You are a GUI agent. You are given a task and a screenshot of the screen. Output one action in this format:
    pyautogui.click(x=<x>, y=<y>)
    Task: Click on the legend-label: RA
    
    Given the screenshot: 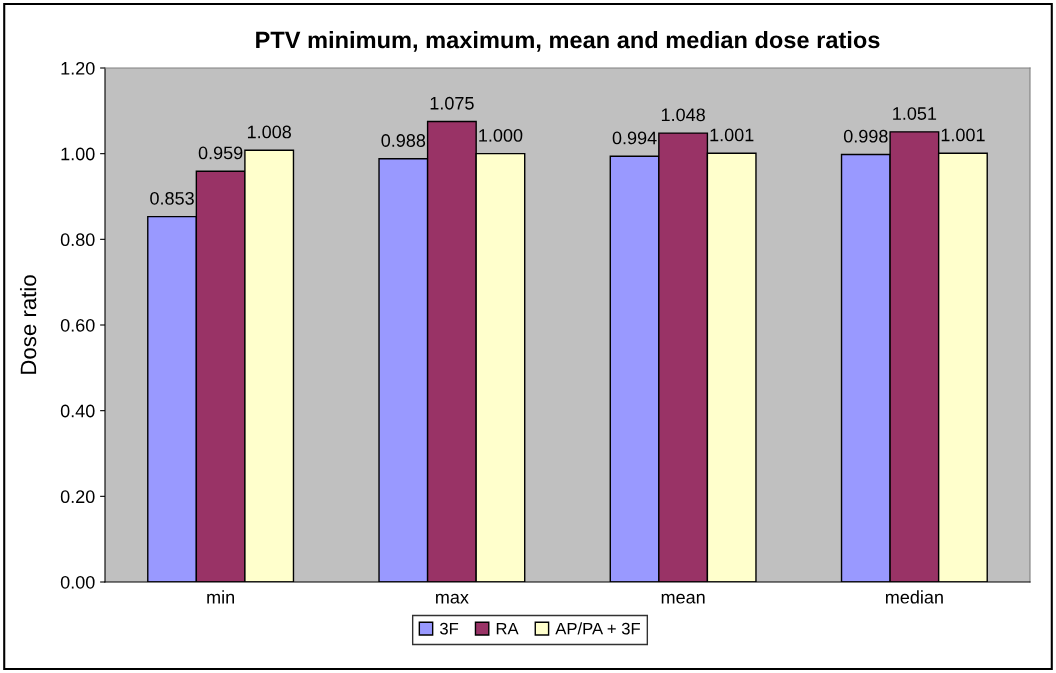 What is the action you would take?
    pyautogui.click(x=507, y=628)
    